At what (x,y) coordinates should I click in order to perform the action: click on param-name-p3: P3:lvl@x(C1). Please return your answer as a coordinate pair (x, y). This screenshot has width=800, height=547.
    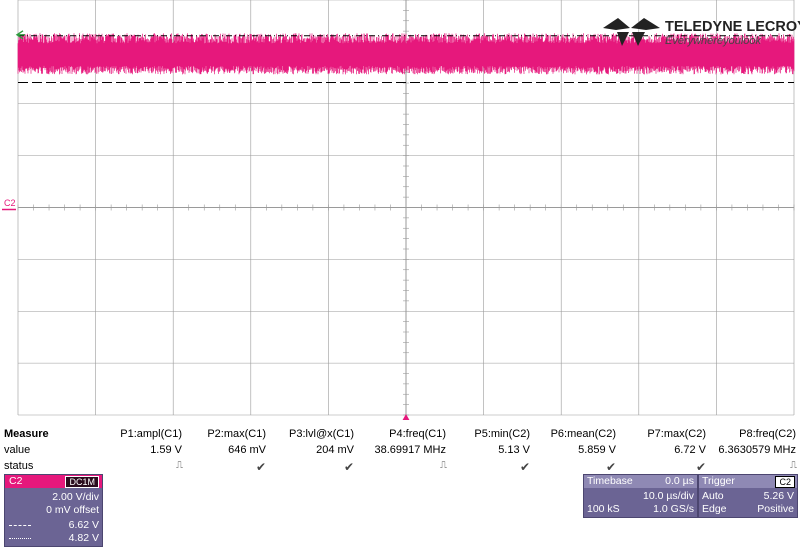
    Looking at the image, I should click on (321, 434).